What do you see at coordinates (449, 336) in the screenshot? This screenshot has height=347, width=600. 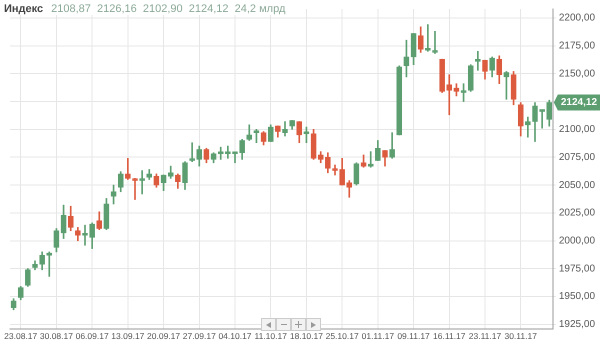 I see `x-tick-label: 16.11.17` at bounding box center [449, 336].